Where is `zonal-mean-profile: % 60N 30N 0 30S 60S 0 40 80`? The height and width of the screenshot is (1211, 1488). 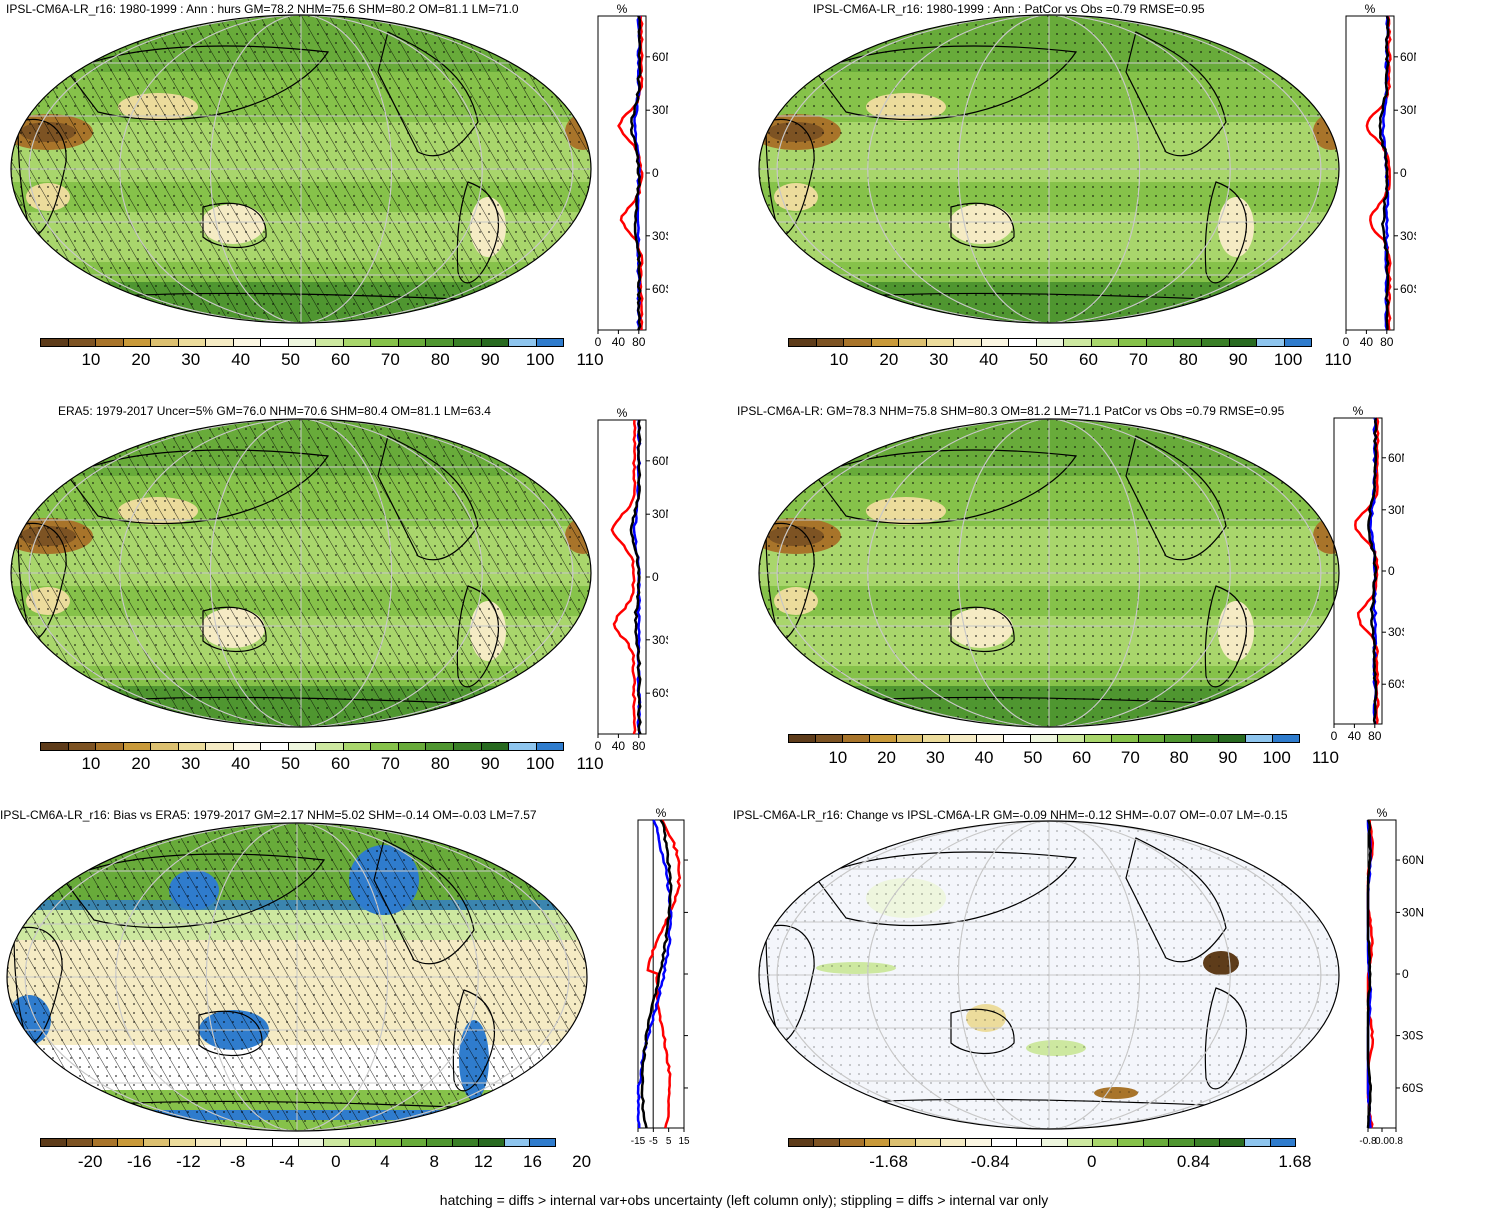
zonal-mean-profile: % 60N 30N 0 30S 60S 0 40 80 is located at coordinates (631, 175).